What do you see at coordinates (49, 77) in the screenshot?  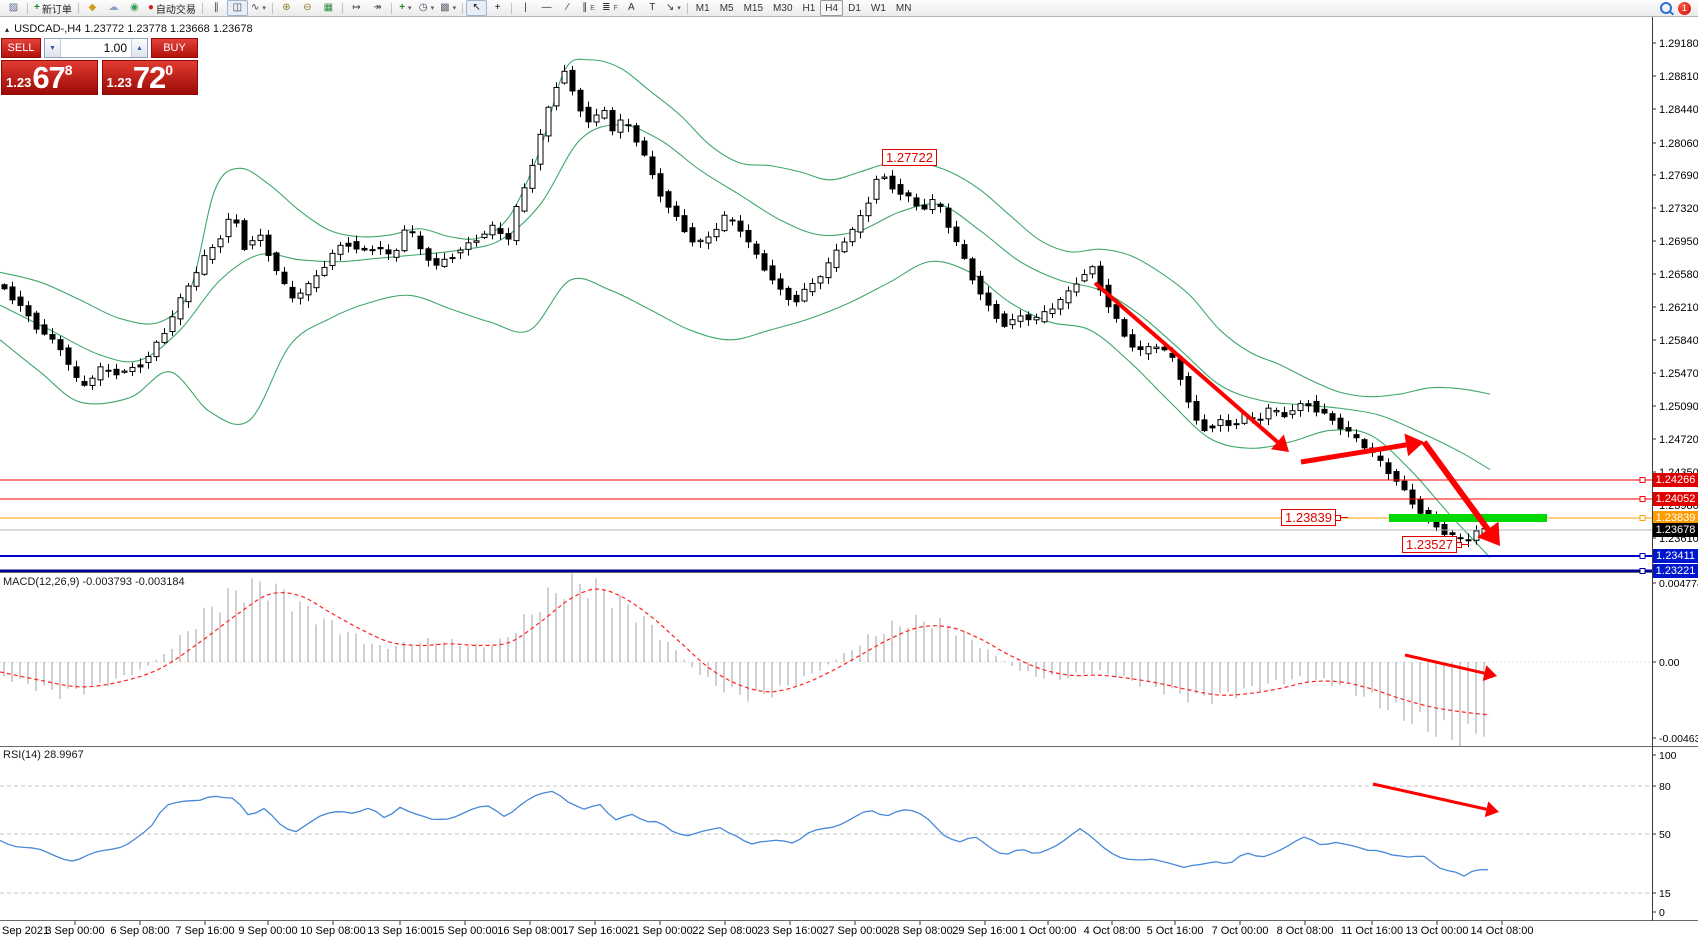 I see `sell-price-button: 1.23 67 8` at bounding box center [49, 77].